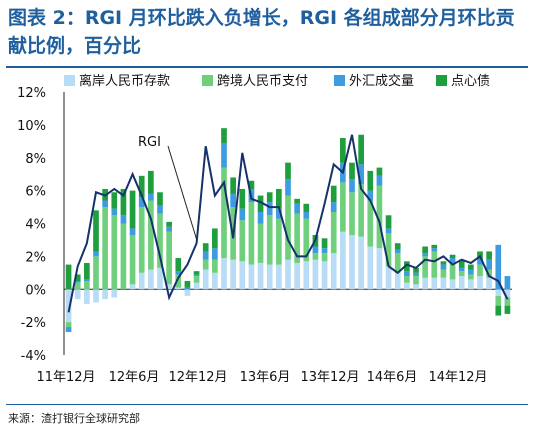 This screenshot has width=536, height=434. Describe the element at coordinates (182, 192) in the screenshot. I see `rgi-annotation-pointer` at that location.